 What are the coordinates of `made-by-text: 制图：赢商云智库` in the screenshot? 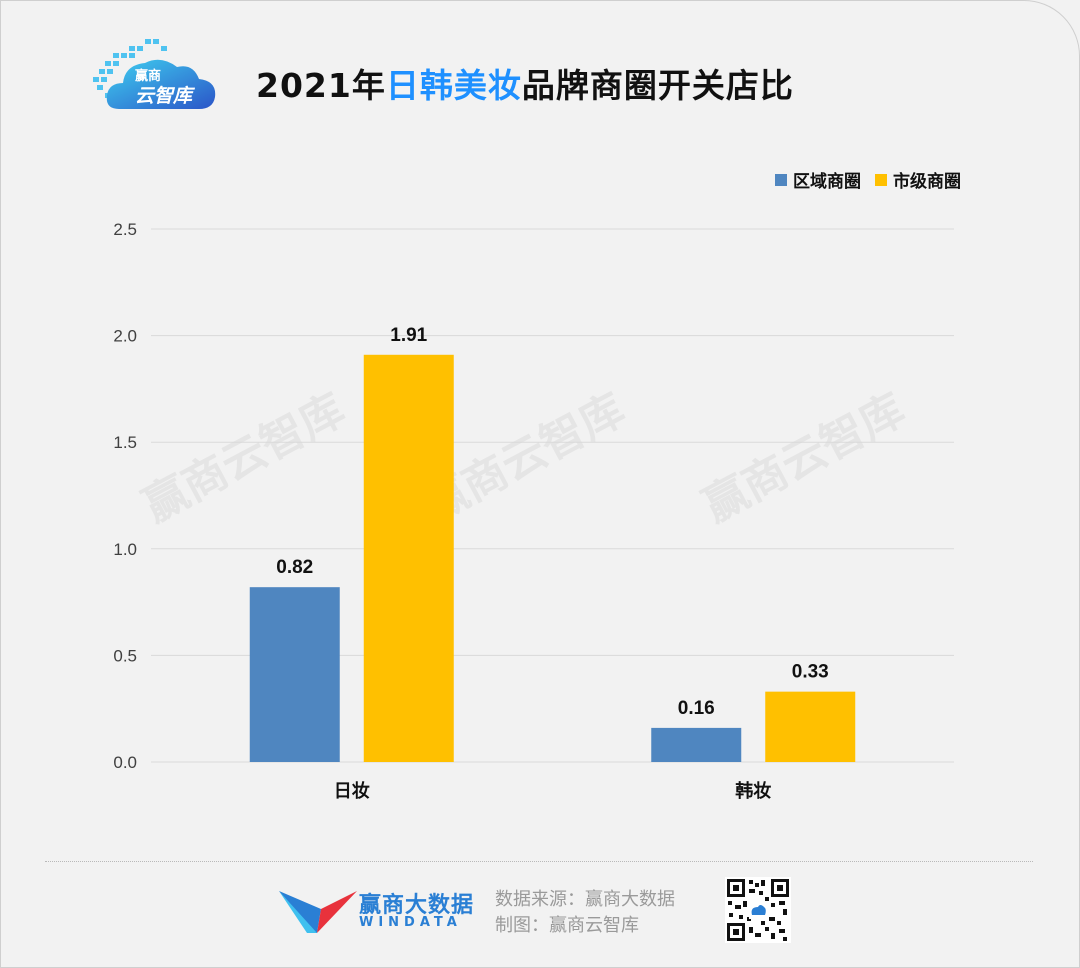 It's located at (567, 925).